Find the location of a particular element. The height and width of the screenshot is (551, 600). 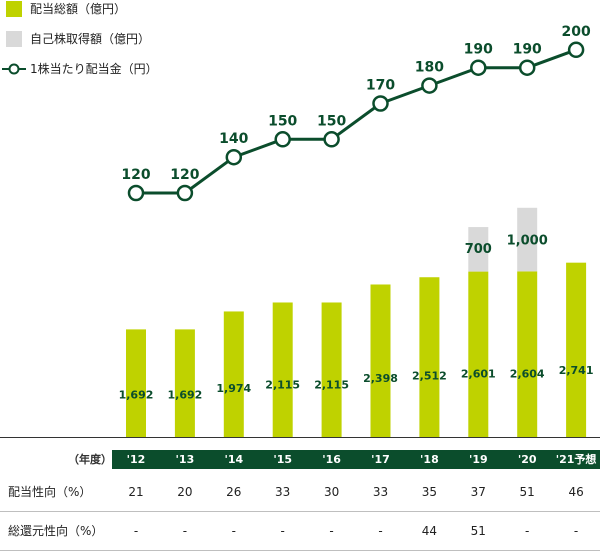

table-top-rule is located at coordinates (300, 437).